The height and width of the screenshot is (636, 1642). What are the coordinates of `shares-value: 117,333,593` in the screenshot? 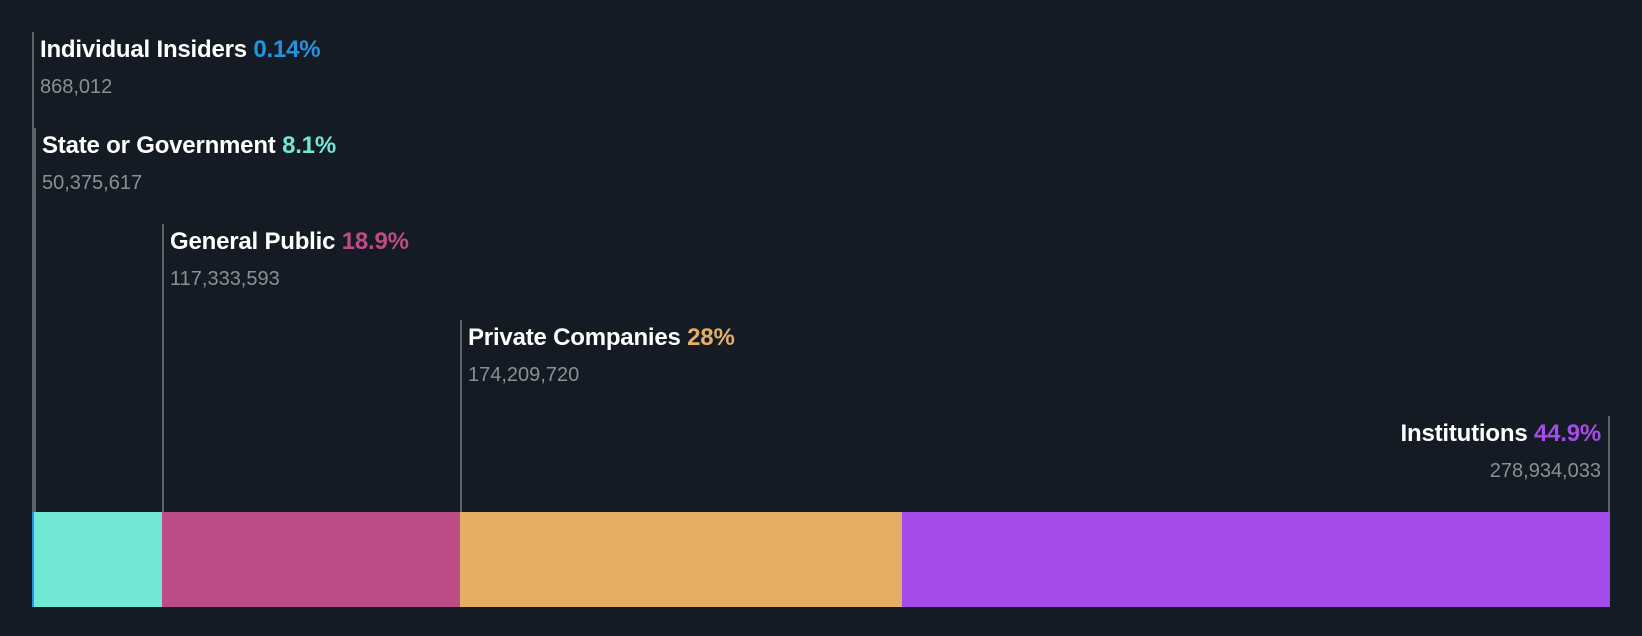 It's located at (225, 279).